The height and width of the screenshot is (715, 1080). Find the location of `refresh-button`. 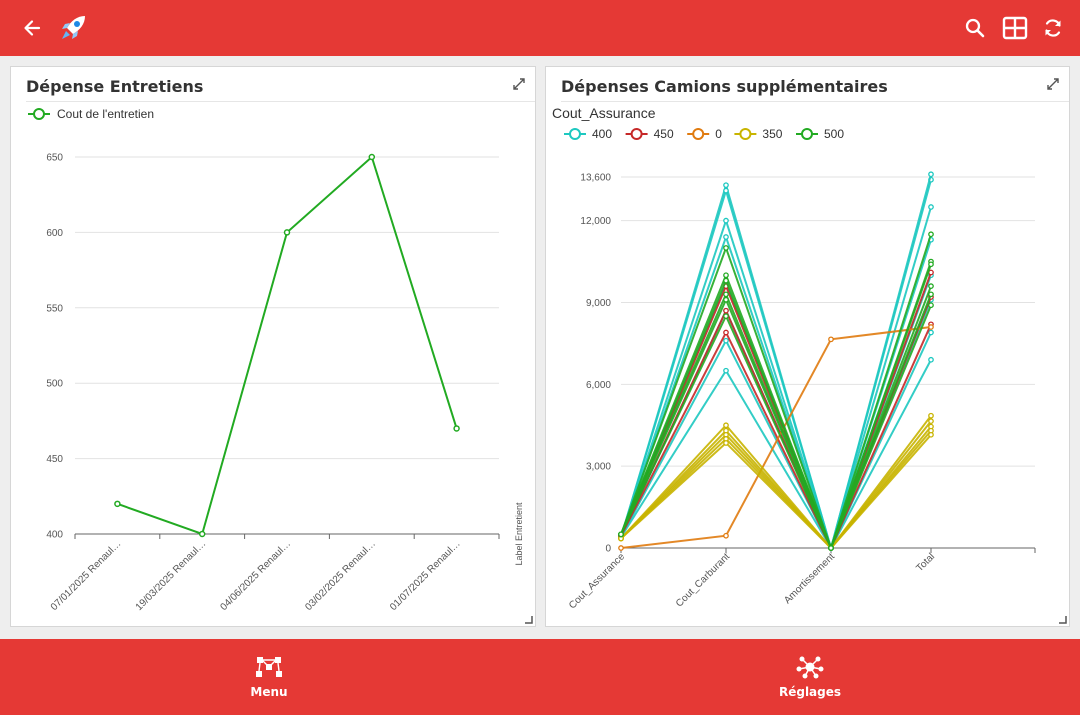

refresh-button is located at coordinates (1053, 28).